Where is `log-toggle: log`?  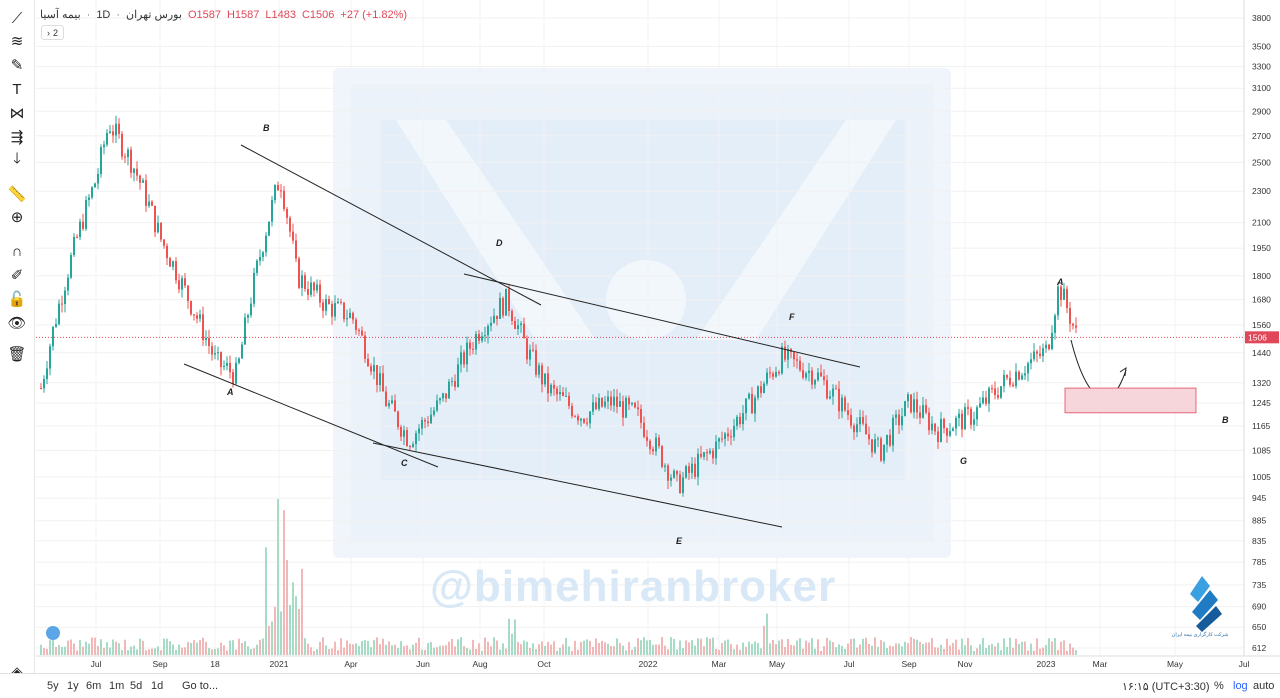
log-toggle: log is located at coordinates (1240, 686).